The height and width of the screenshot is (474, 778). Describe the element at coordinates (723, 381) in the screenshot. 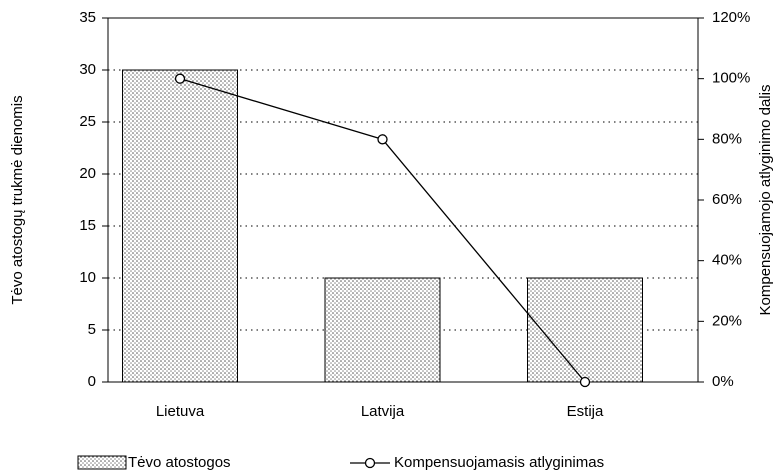

I see `y2-tick-label: 0%` at that location.